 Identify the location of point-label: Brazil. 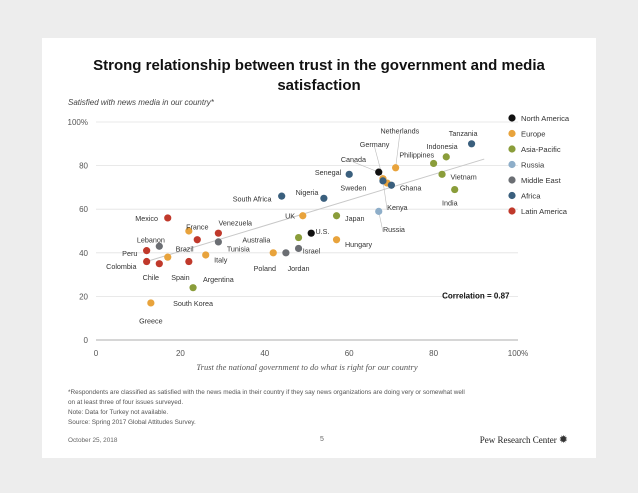
(185, 248).